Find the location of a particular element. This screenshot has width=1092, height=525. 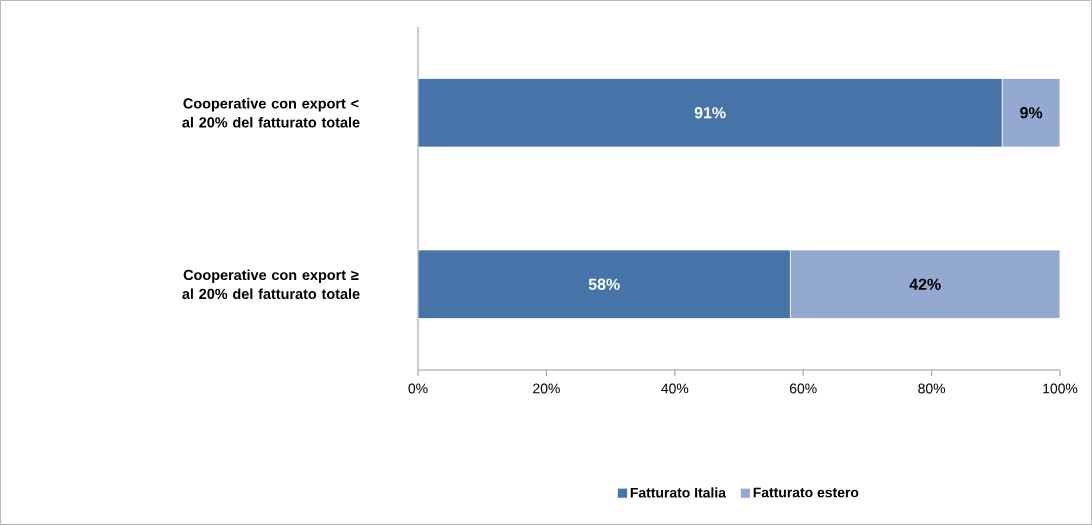

legend-label: Fatturato estero is located at coordinates (806, 492).